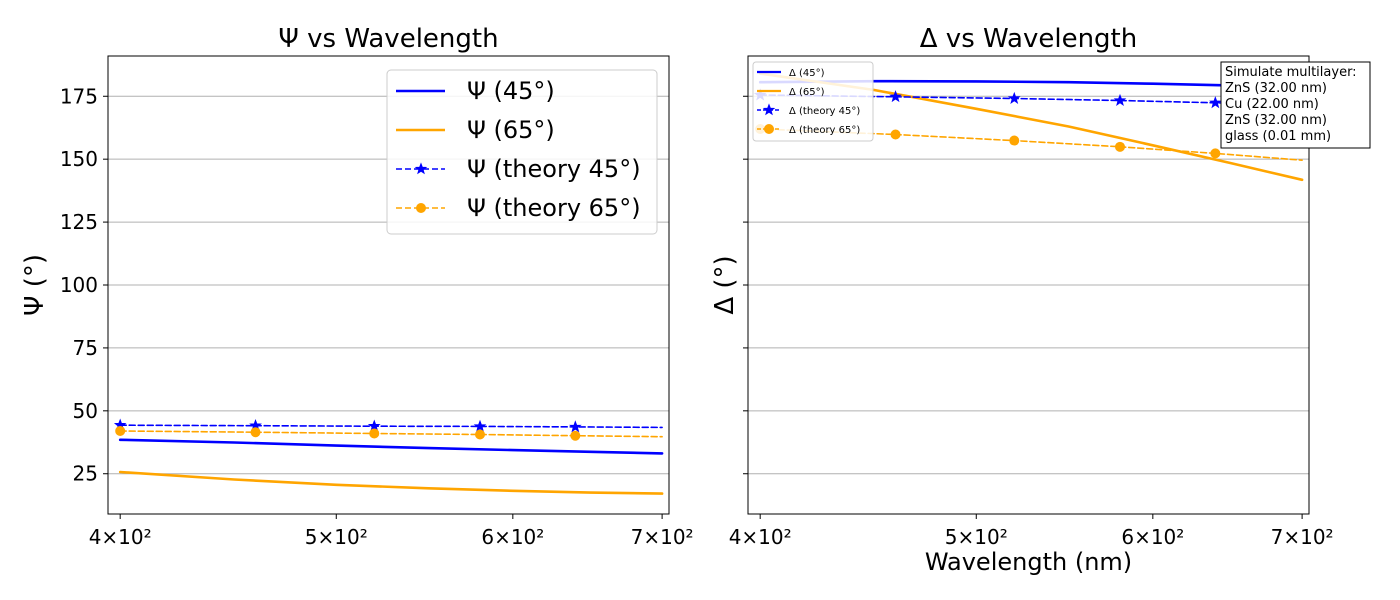  I want to click on legend-label: Δ (theory 45°), so click(824, 111).